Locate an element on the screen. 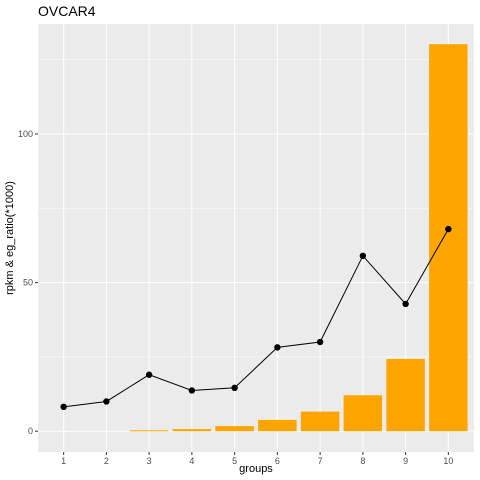 The height and width of the screenshot is (480, 480). x-tick-label: 7 is located at coordinates (320, 461).